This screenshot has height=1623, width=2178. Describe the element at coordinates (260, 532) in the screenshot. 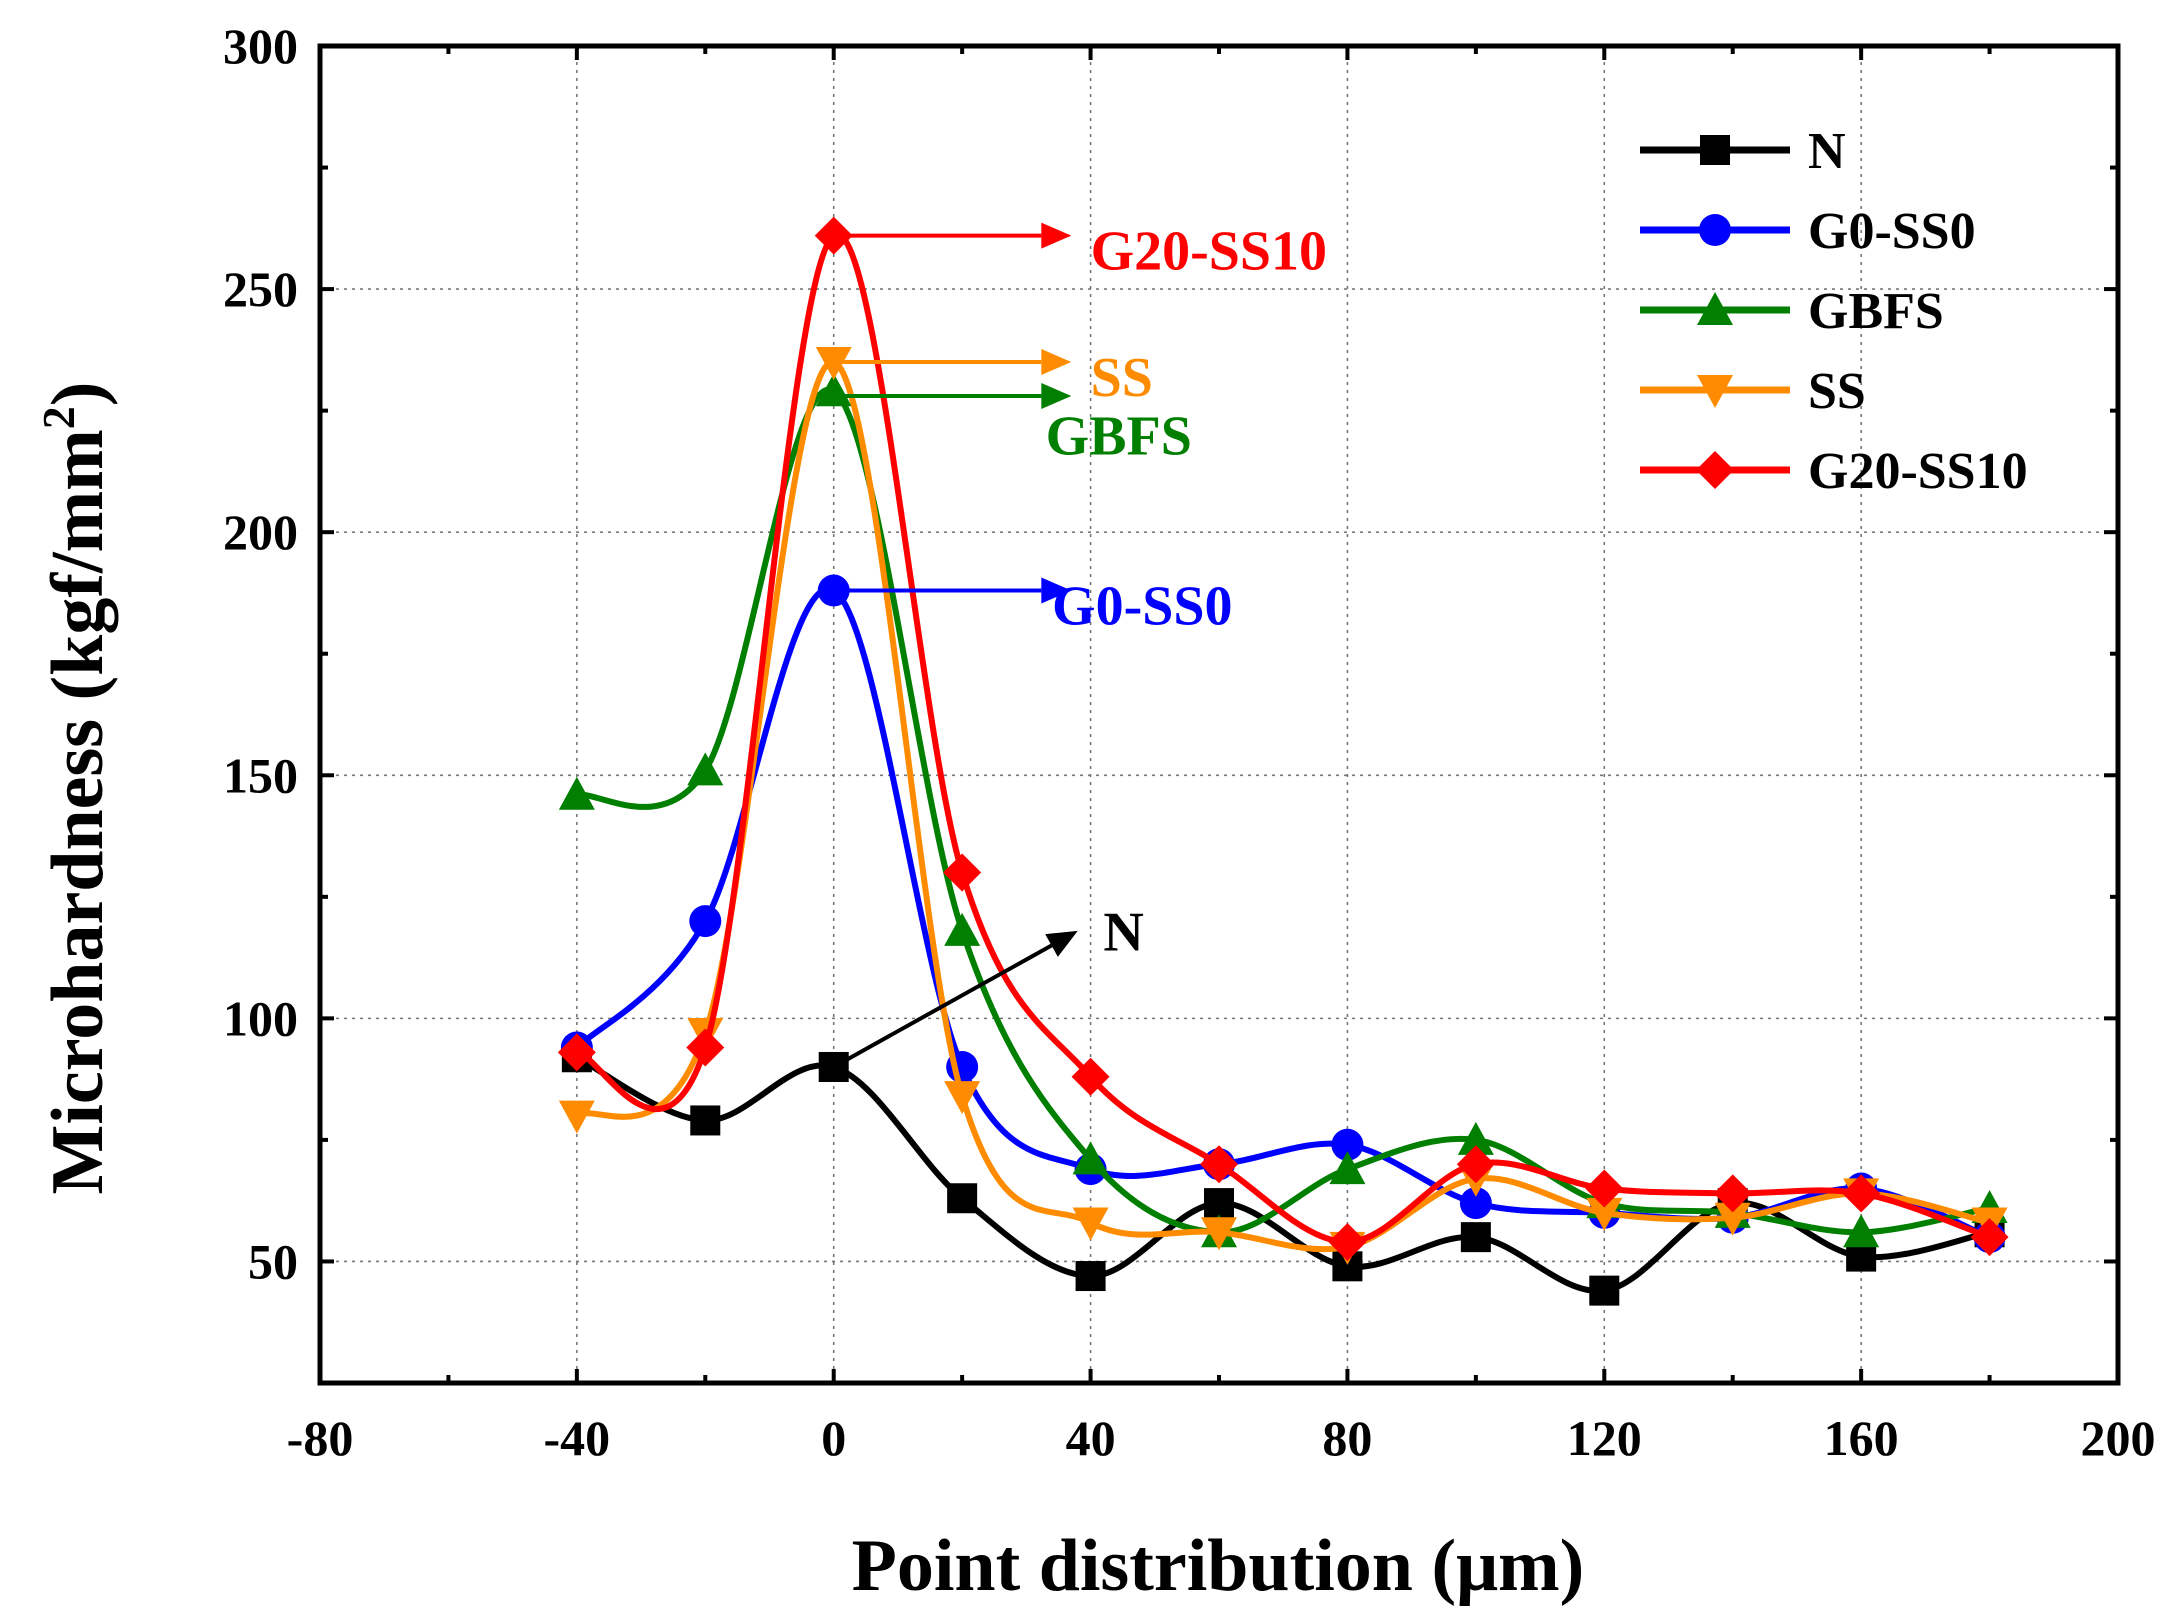

I see `y-tick-label: 200` at that location.